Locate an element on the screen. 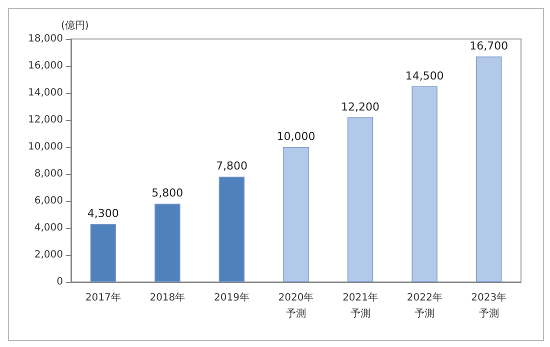 This screenshot has width=550, height=347. x-tick-label: 2017年 is located at coordinates (103, 298).